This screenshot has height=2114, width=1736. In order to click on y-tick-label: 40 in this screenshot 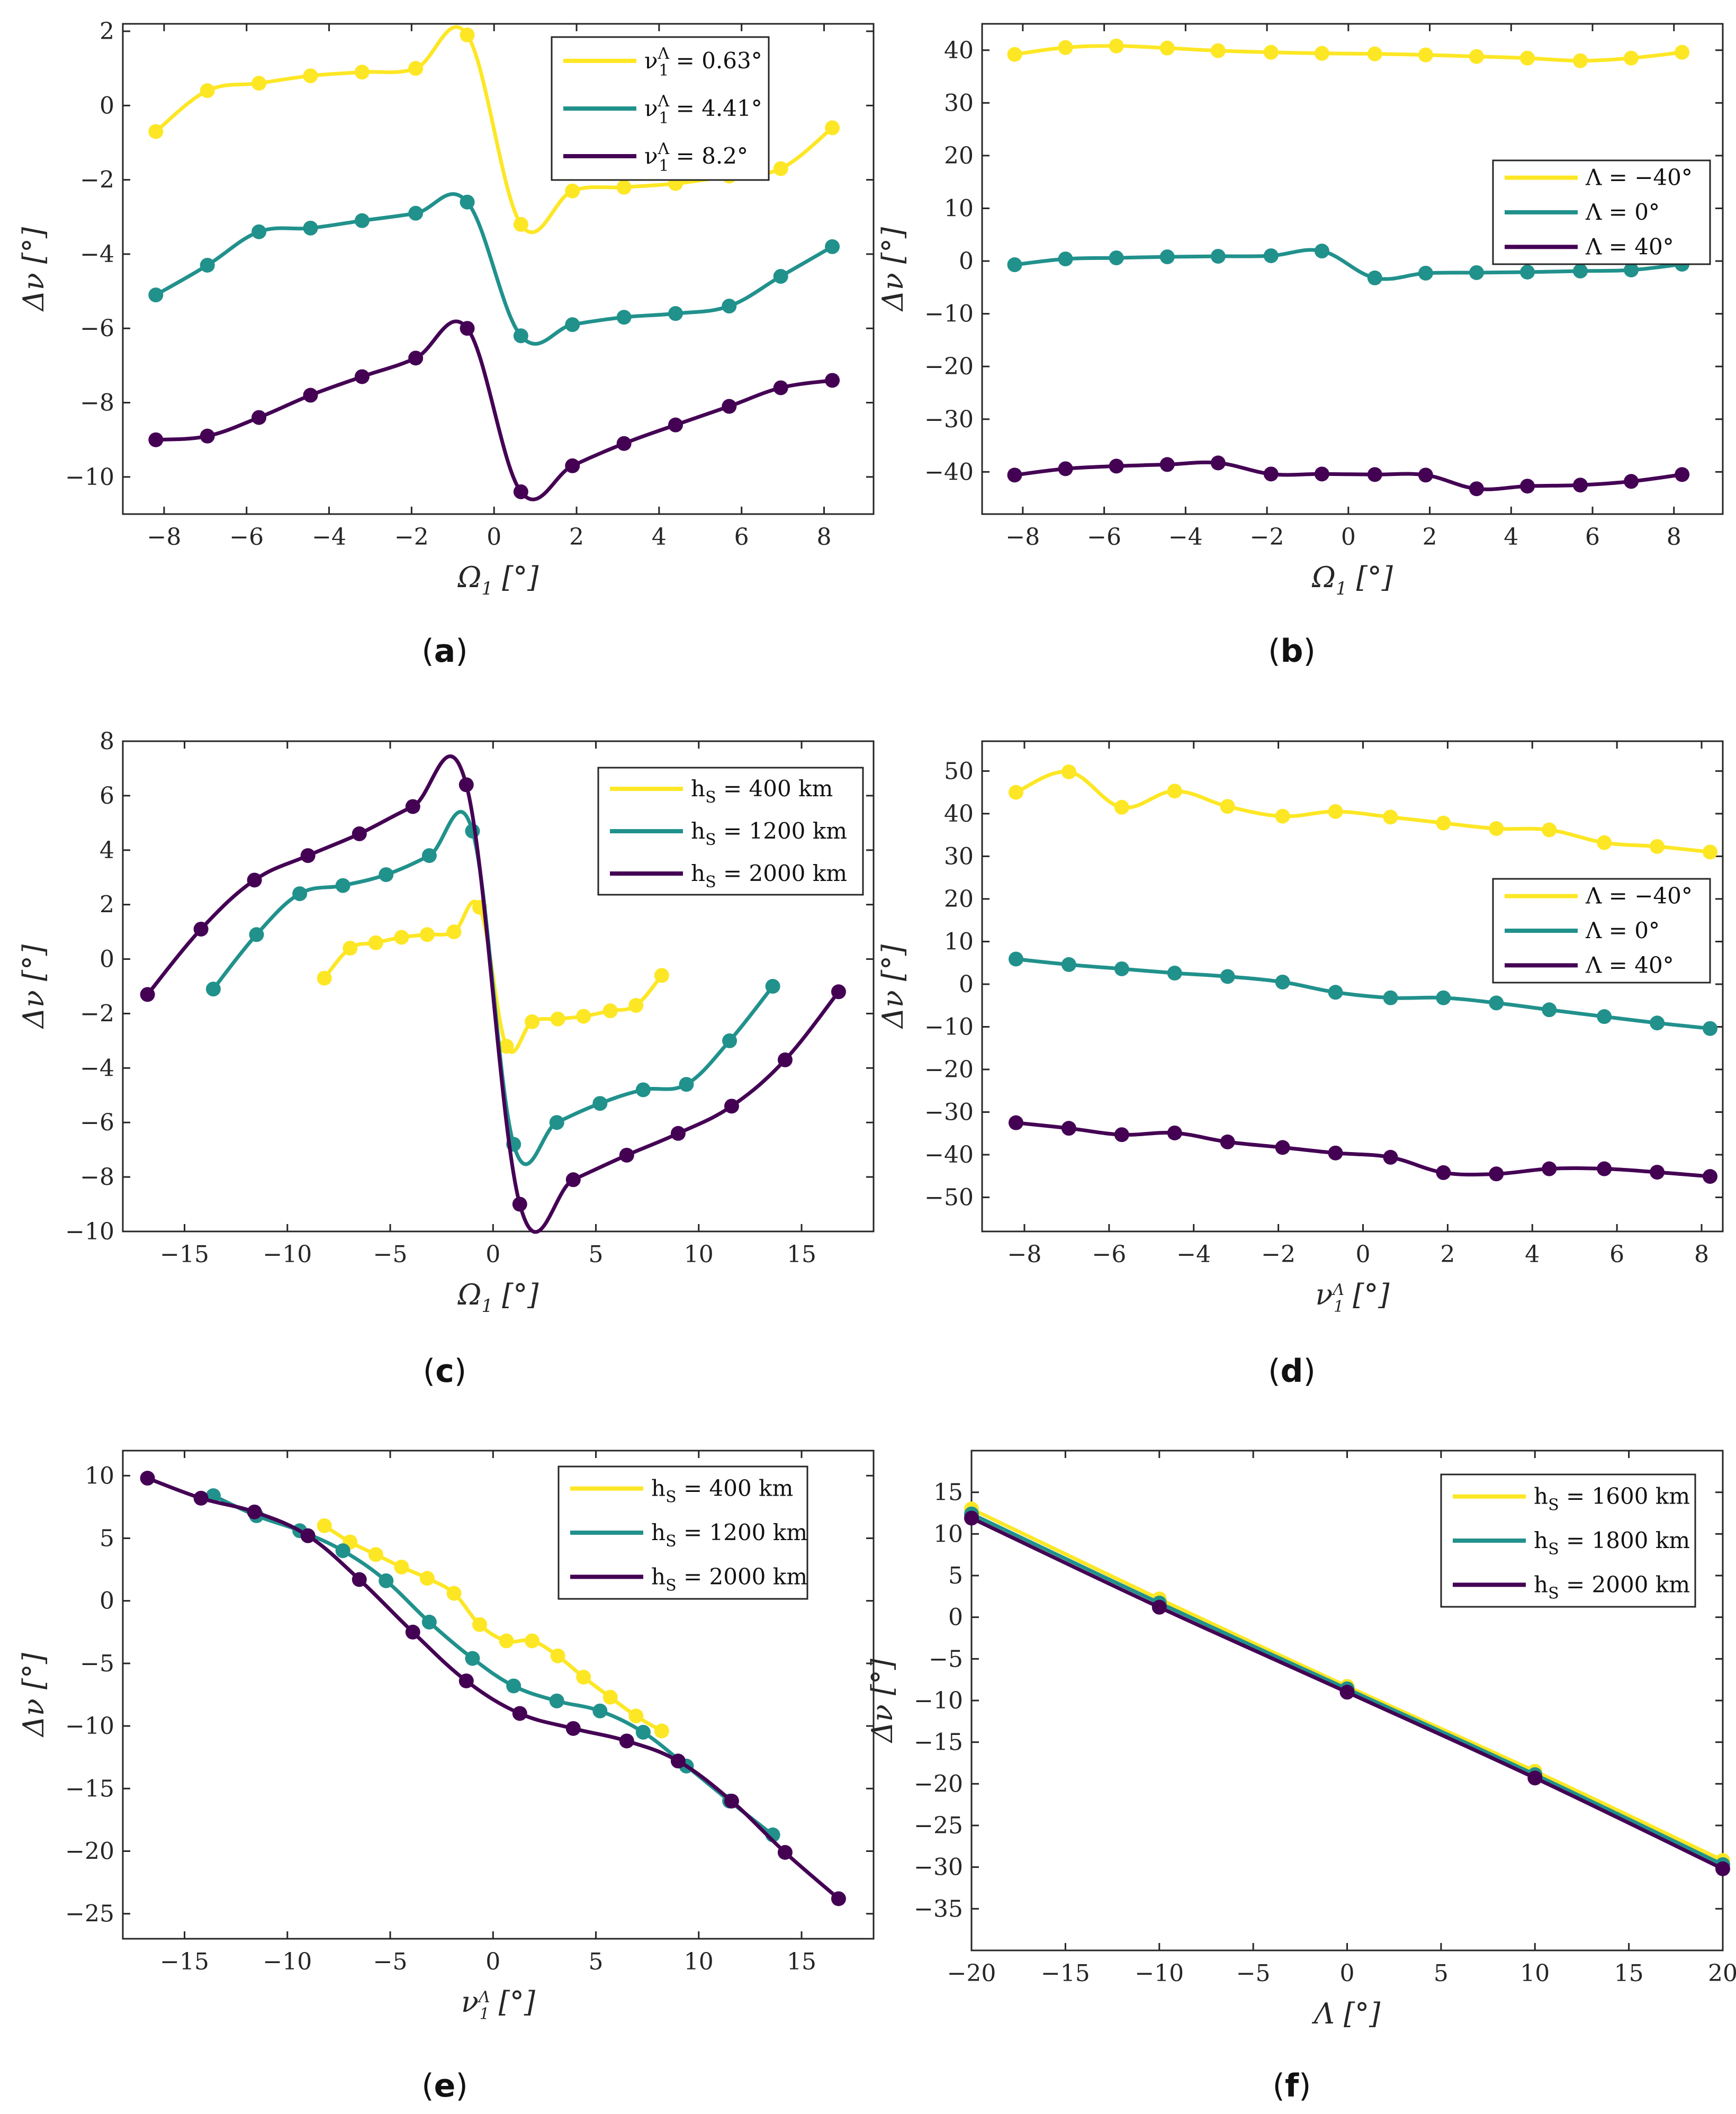, I will do `click(959, 50)`.